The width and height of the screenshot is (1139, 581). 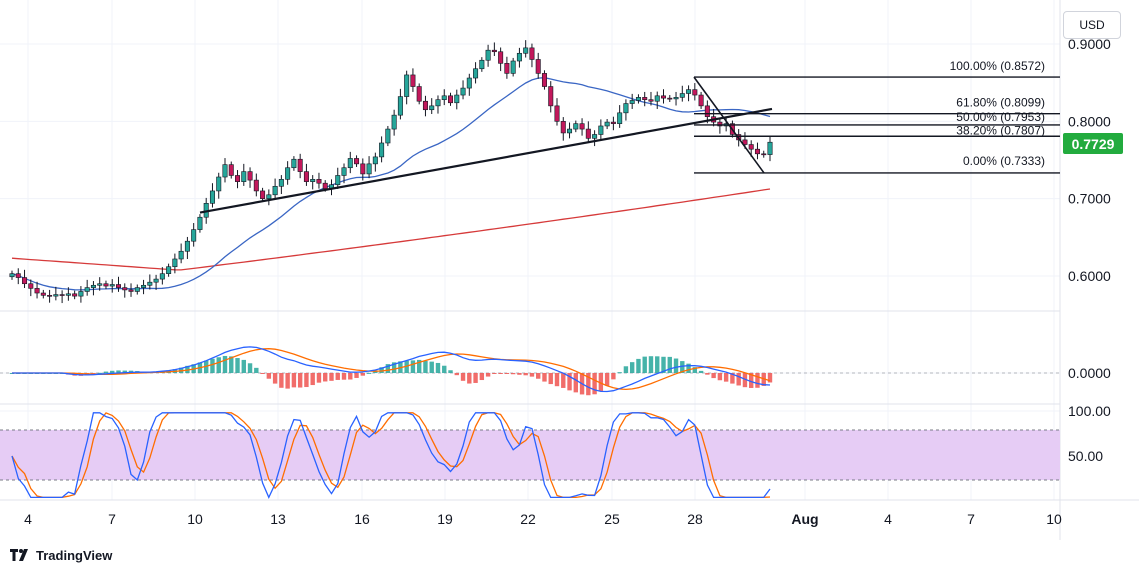 I want to click on time-axis-label: 10, so click(x=195, y=519).